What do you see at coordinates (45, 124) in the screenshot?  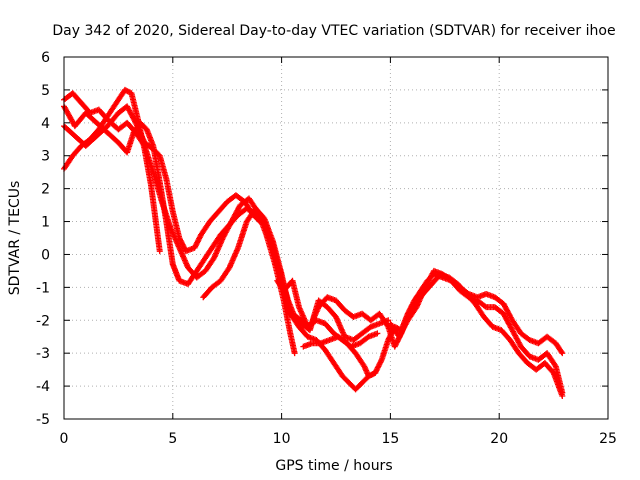 I see `y-tick-label: 4` at bounding box center [45, 124].